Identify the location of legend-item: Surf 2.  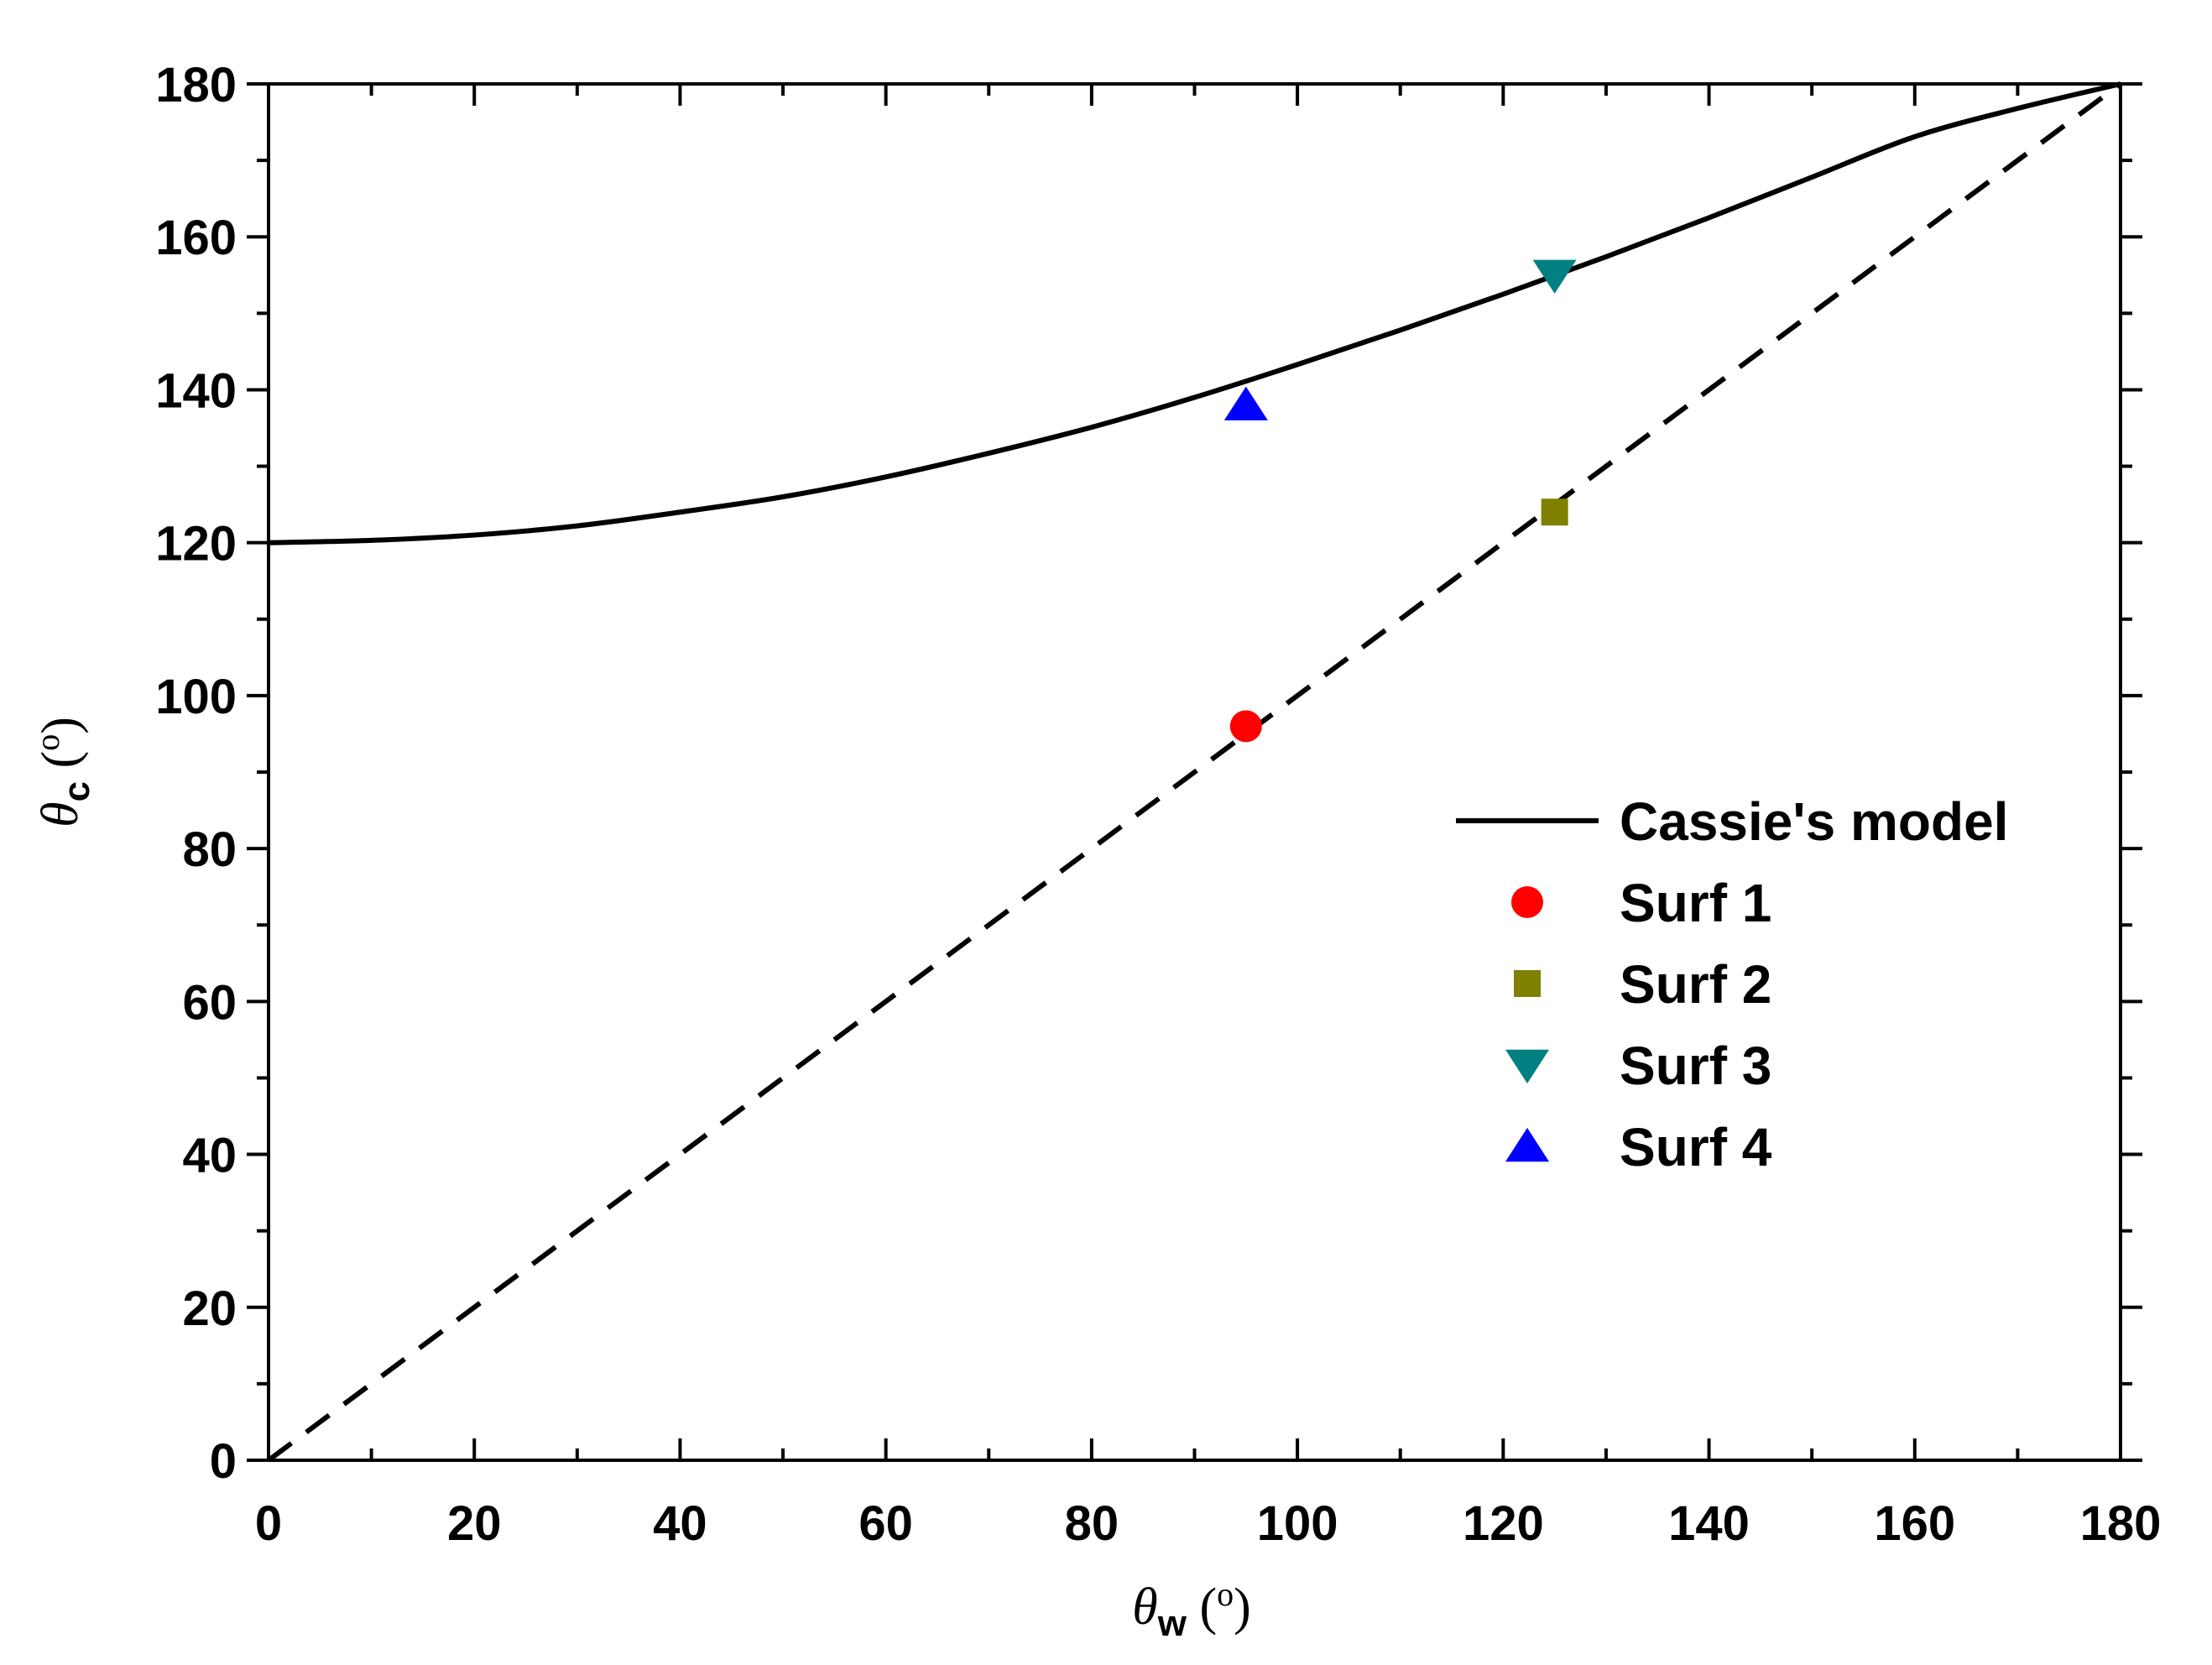
(1642, 985).